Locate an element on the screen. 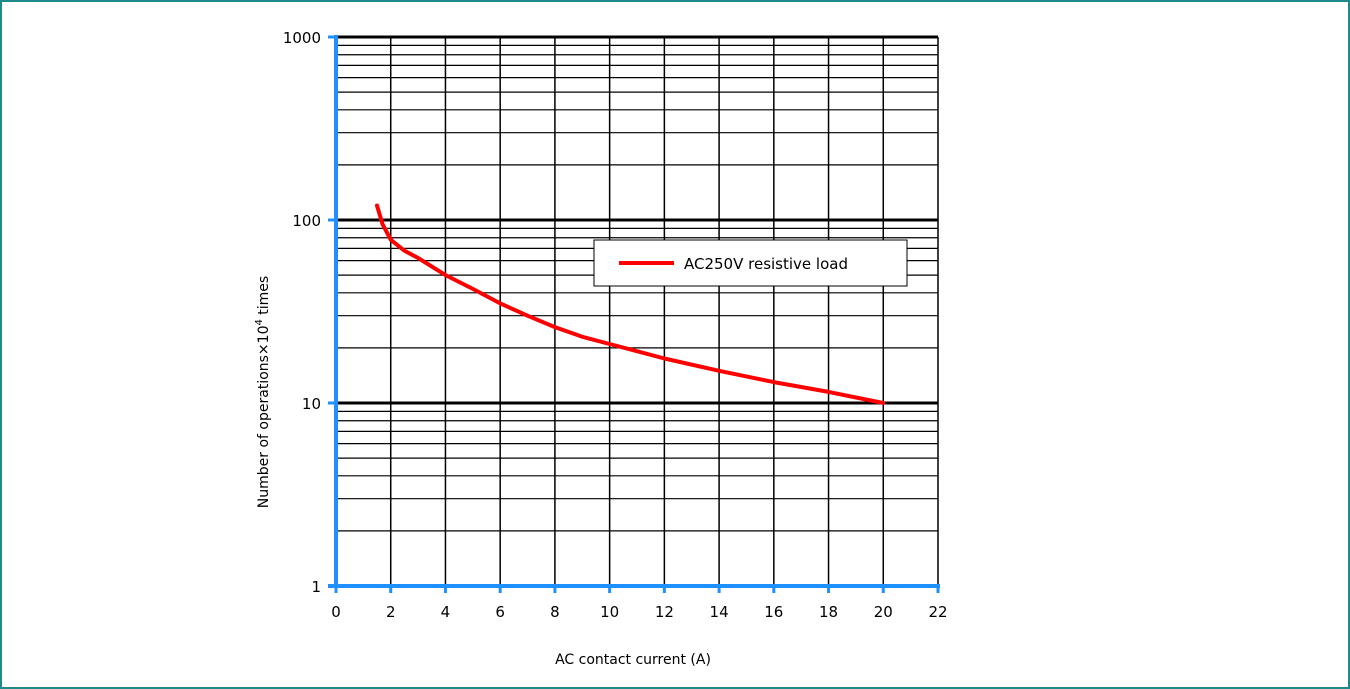  series-line is located at coordinates (630, 304).